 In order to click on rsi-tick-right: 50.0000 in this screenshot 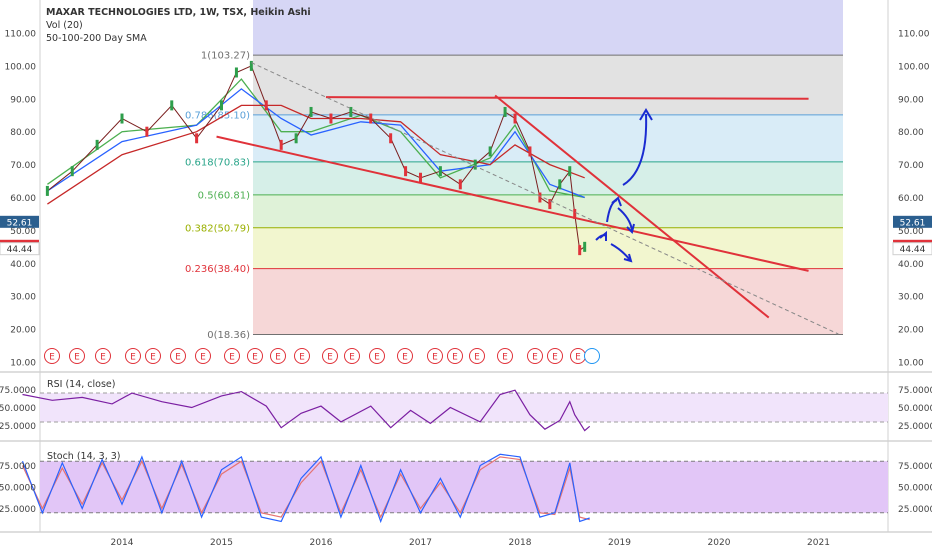, I will do `click(915, 409)`.